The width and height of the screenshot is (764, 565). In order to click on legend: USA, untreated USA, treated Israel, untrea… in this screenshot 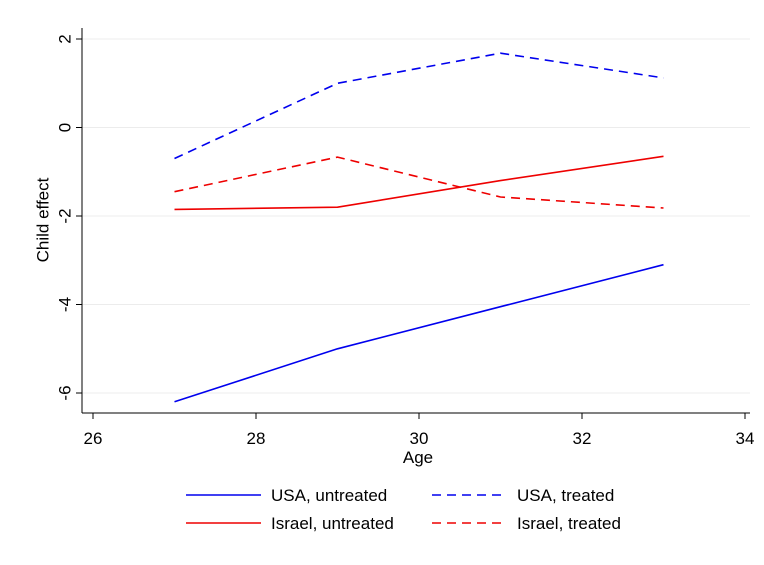, I will do `click(403, 509)`.